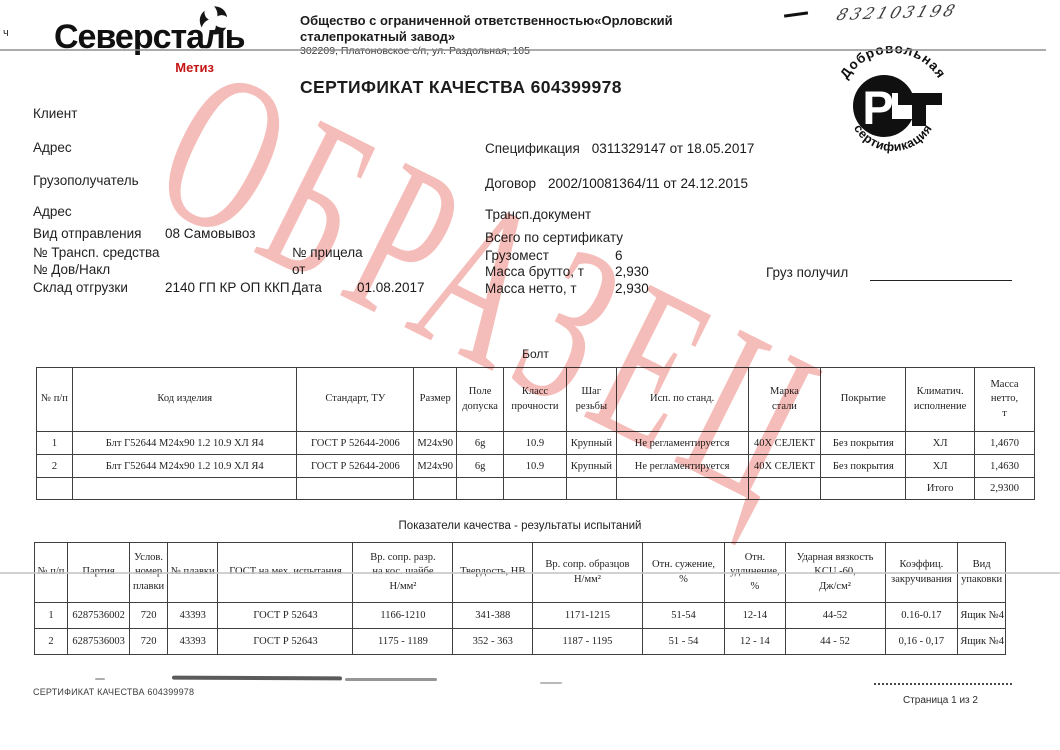  I want to click on rst-letter-r: Р, so click(877, 107).